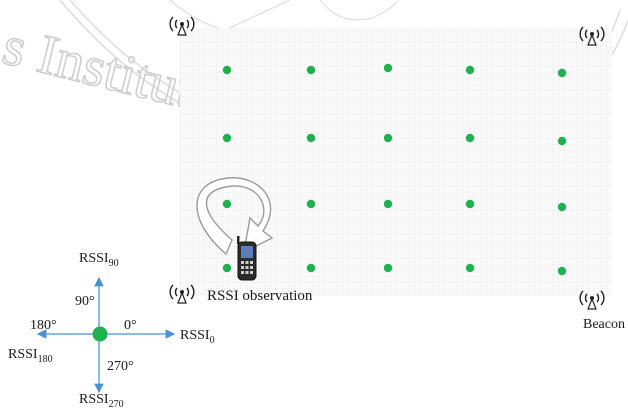 The height and width of the screenshot is (412, 628). I want to click on rssi-180-label: RSSI180, so click(30, 356).